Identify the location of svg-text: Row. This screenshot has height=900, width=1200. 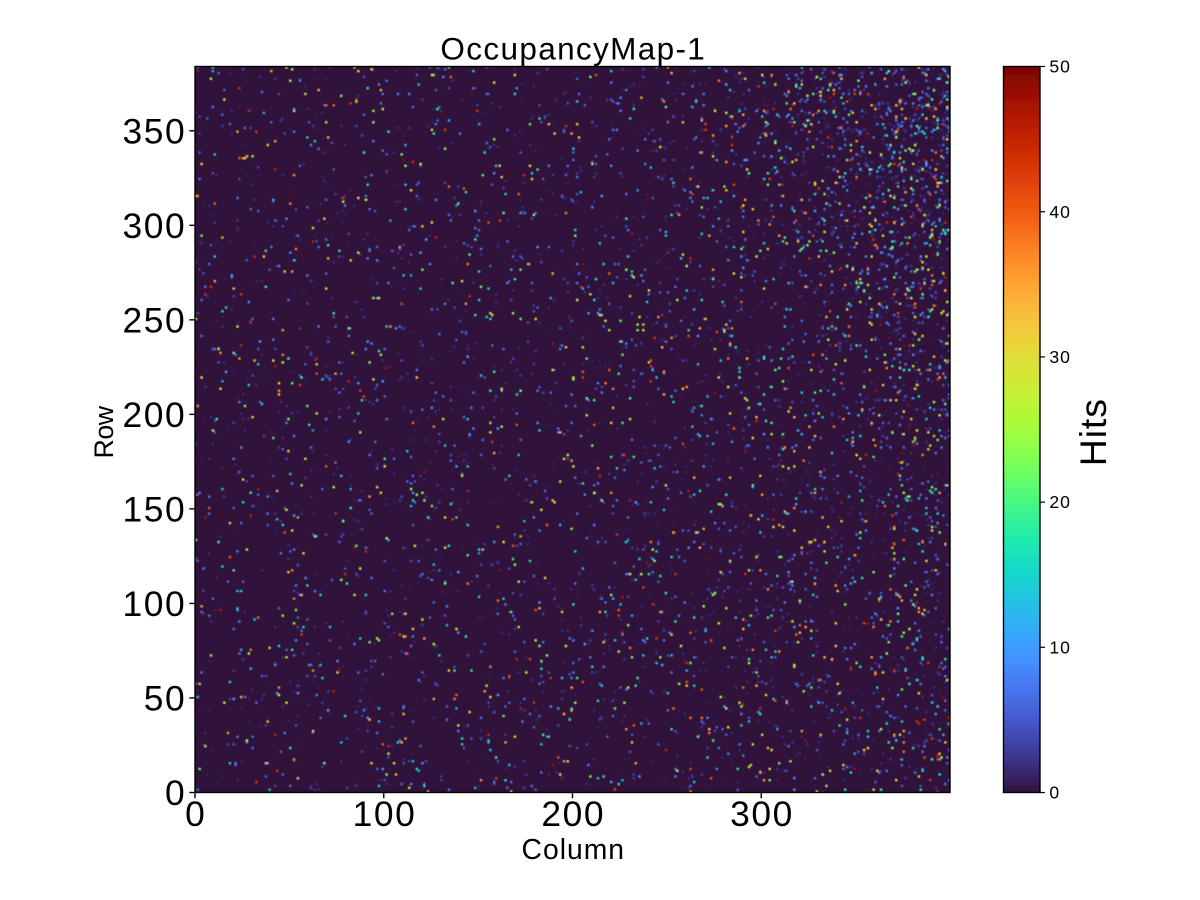
(104, 431).